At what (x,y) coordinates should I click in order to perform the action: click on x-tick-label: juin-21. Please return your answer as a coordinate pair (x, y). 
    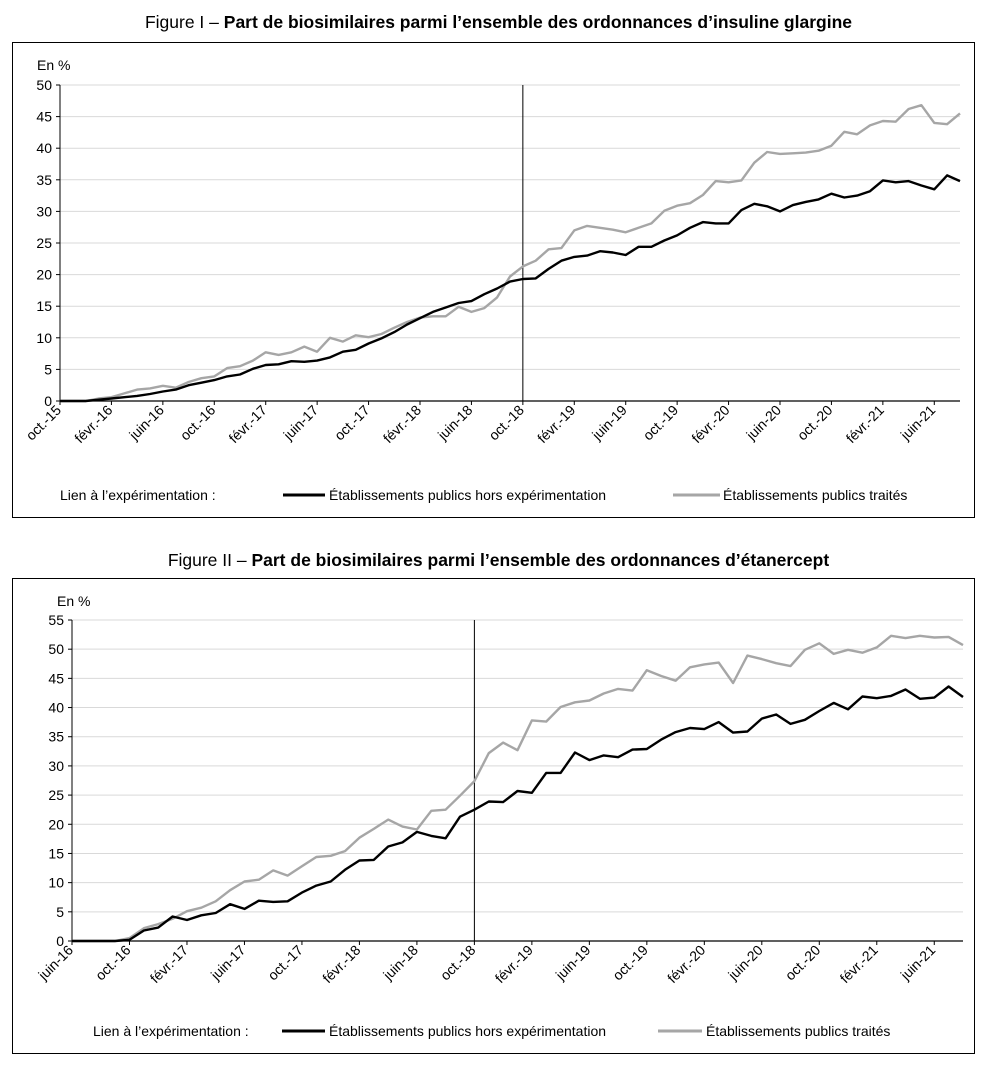
    Looking at the image, I should click on (918, 963).